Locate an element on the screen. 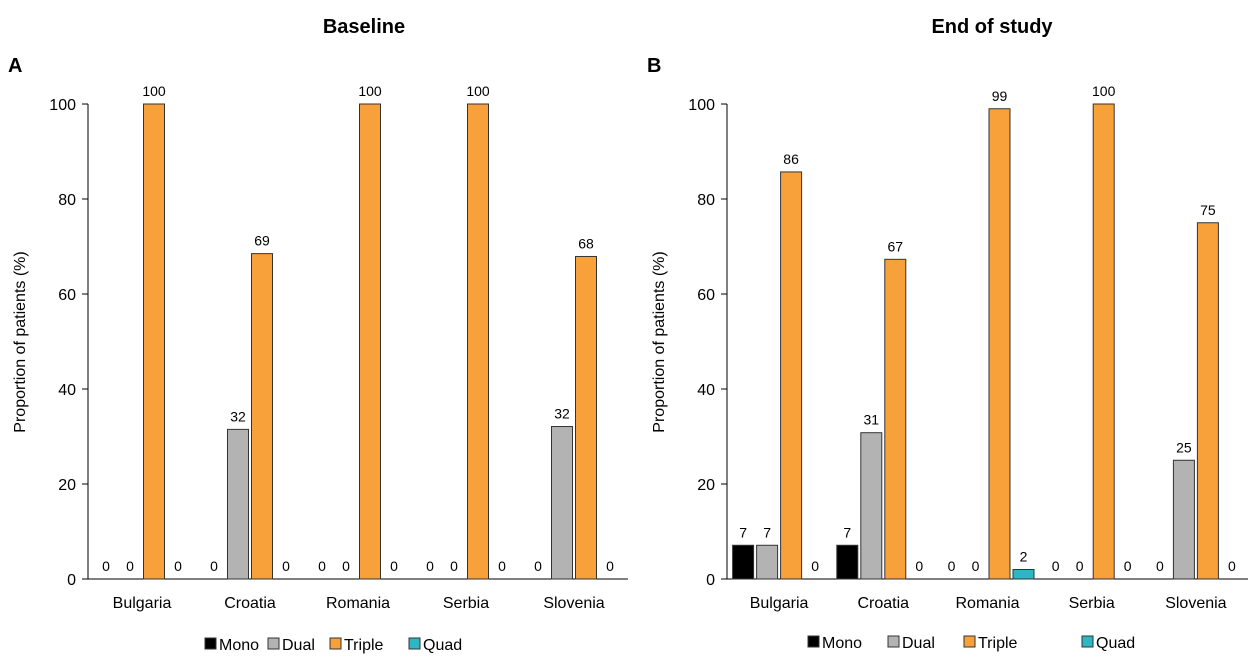 This screenshot has width=1248, height=657. bar-b-slovenia-triple is located at coordinates (1207, 401).